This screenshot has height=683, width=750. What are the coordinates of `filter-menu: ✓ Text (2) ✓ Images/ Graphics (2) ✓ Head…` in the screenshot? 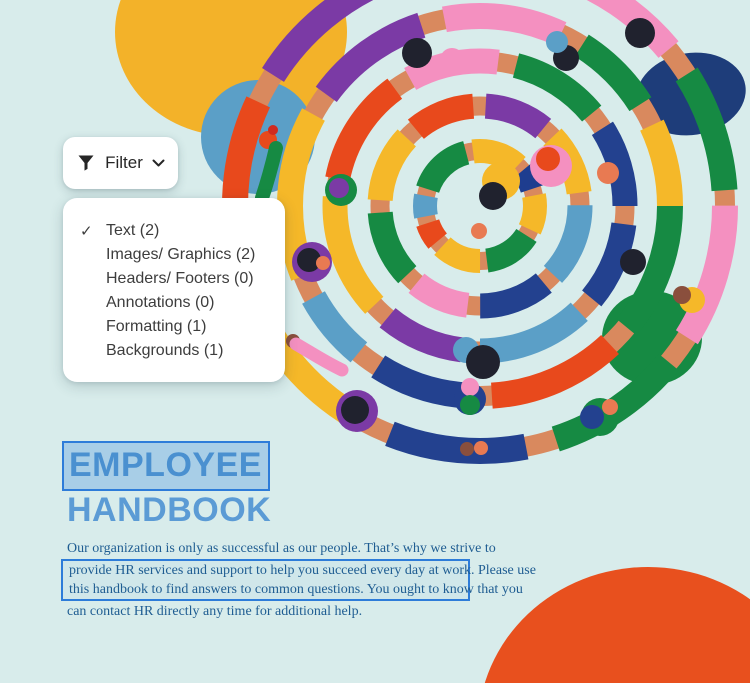 It's located at (174, 290).